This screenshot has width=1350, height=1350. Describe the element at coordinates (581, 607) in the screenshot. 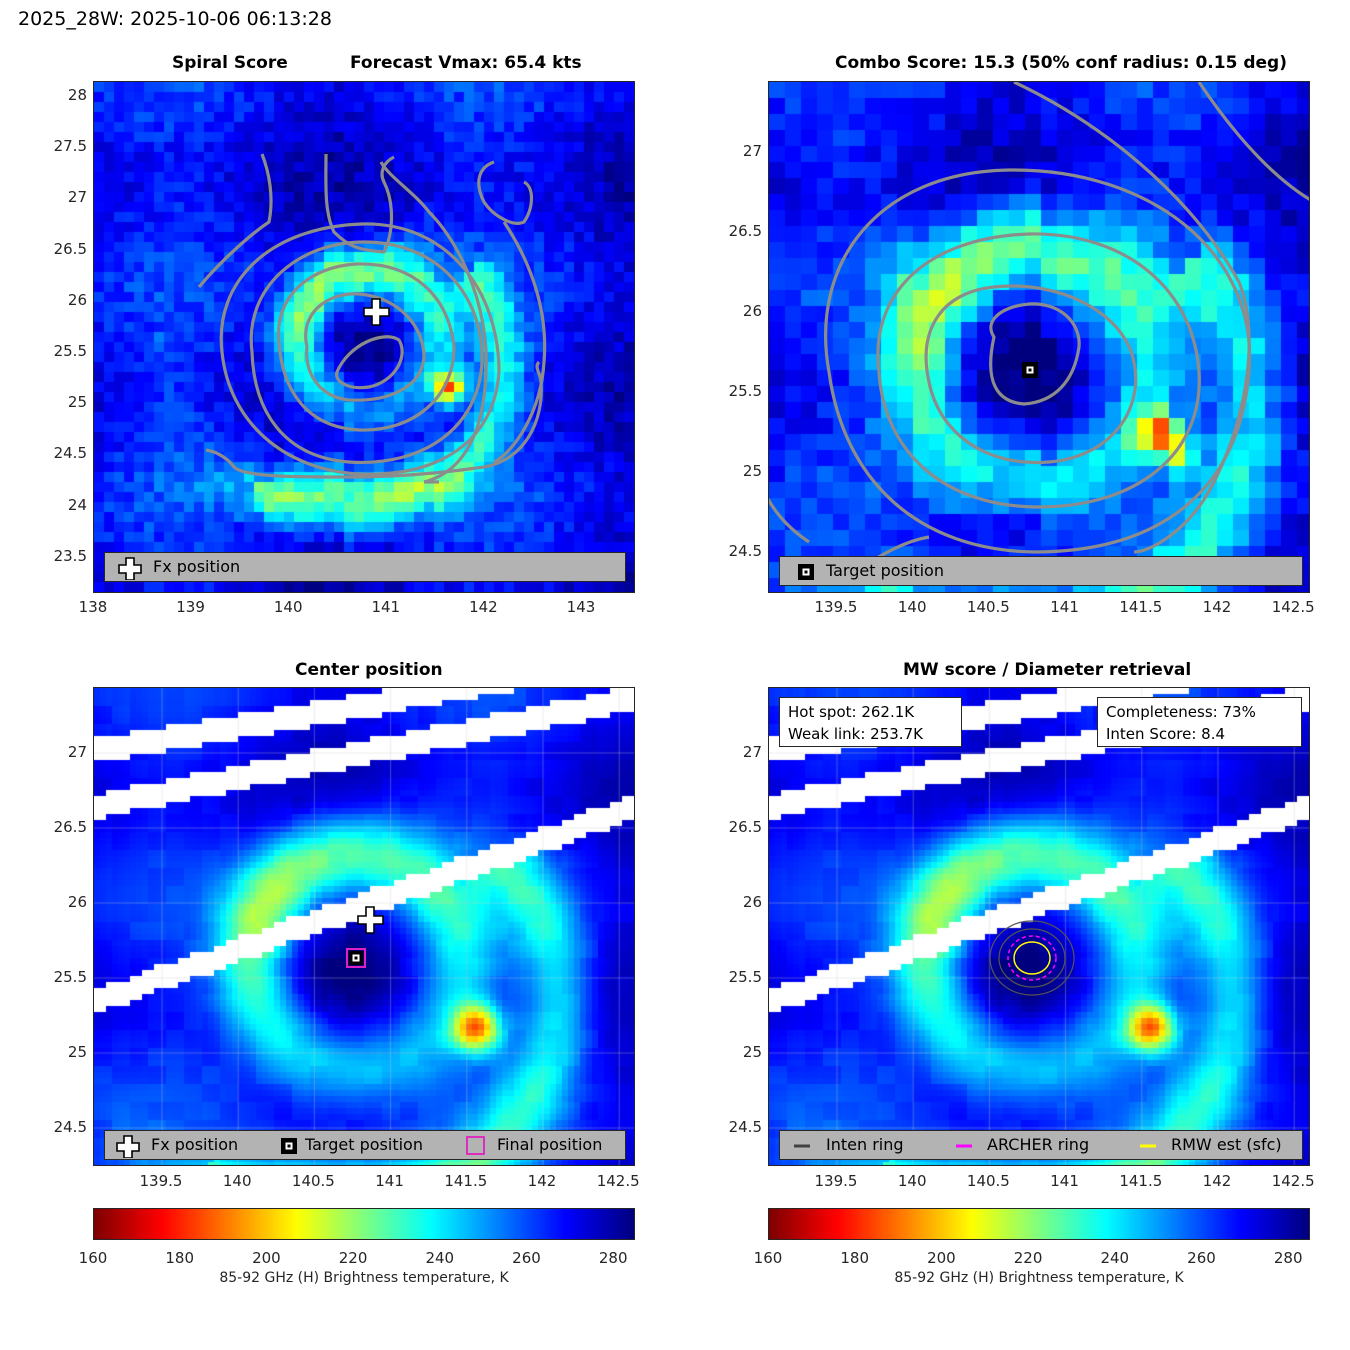

I see `x-tick-label: 143` at that location.